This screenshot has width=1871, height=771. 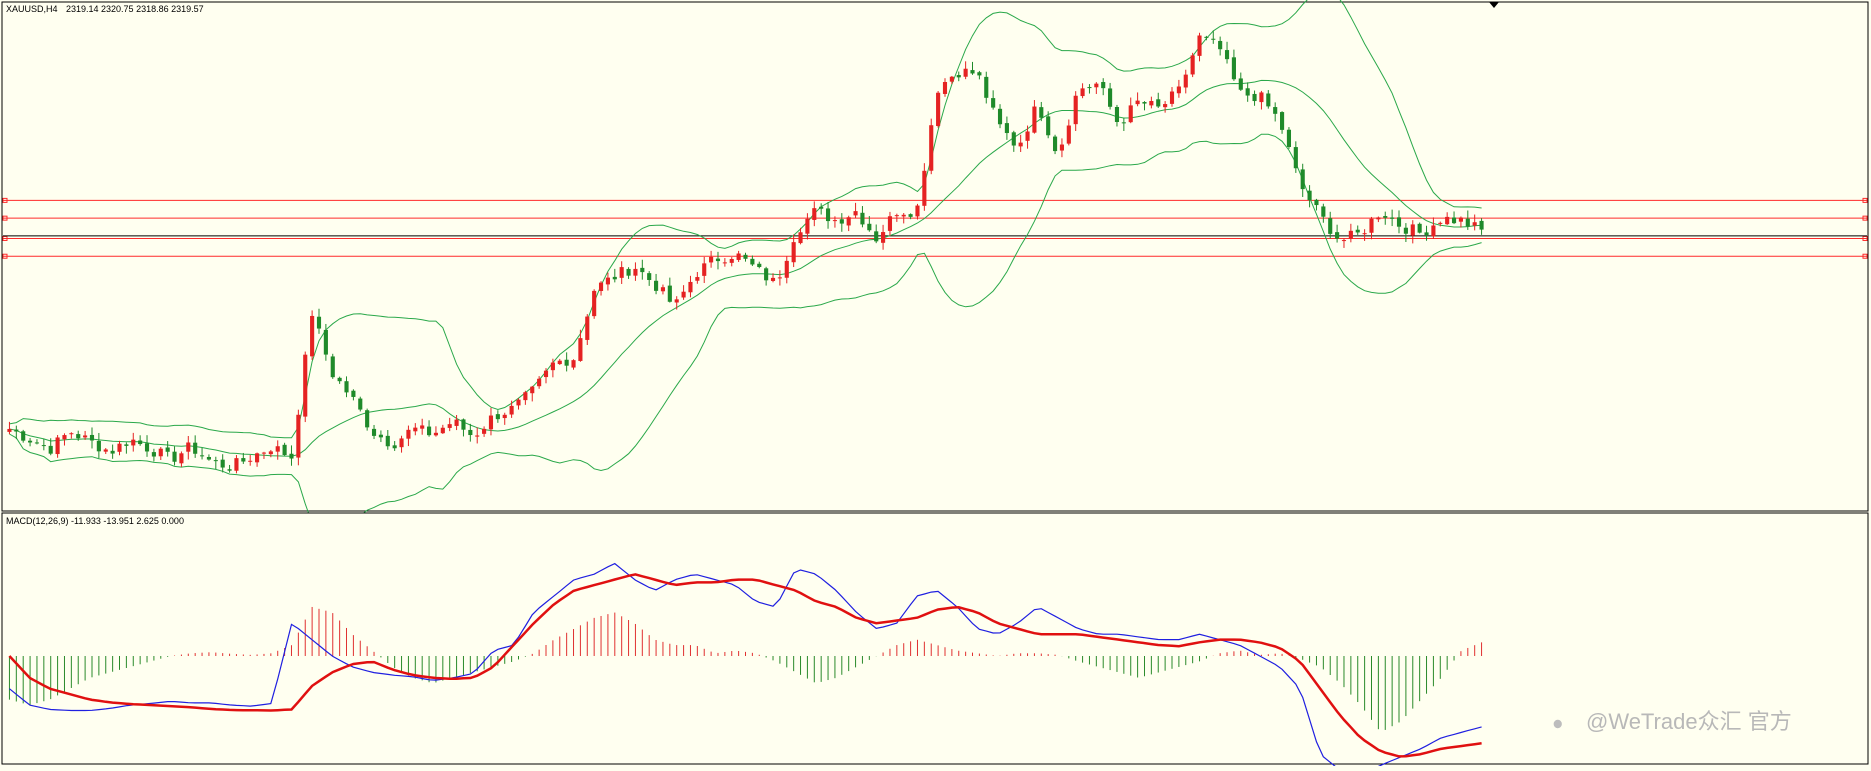 What do you see at coordinates (1558, 723) in the screenshot?
I see `watermark-logo-icon: ⦁` at bounding box center [1558, 723].